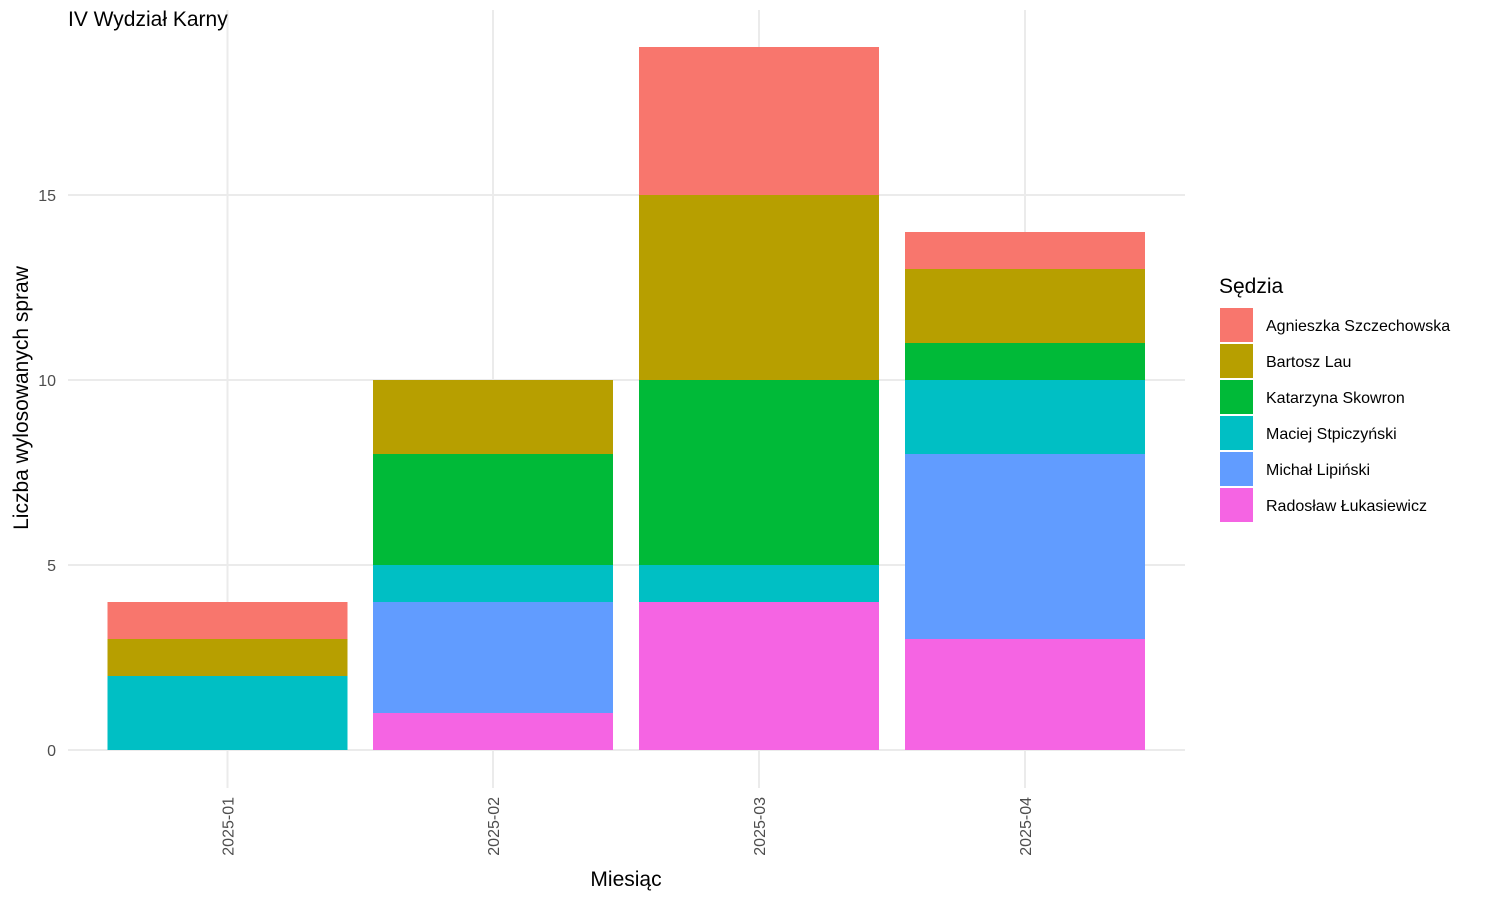  What do you see at coordinates (494, 826) in the screenshot?
I see `x-tick-label: 2025-02` at bounding box center [494, 826].